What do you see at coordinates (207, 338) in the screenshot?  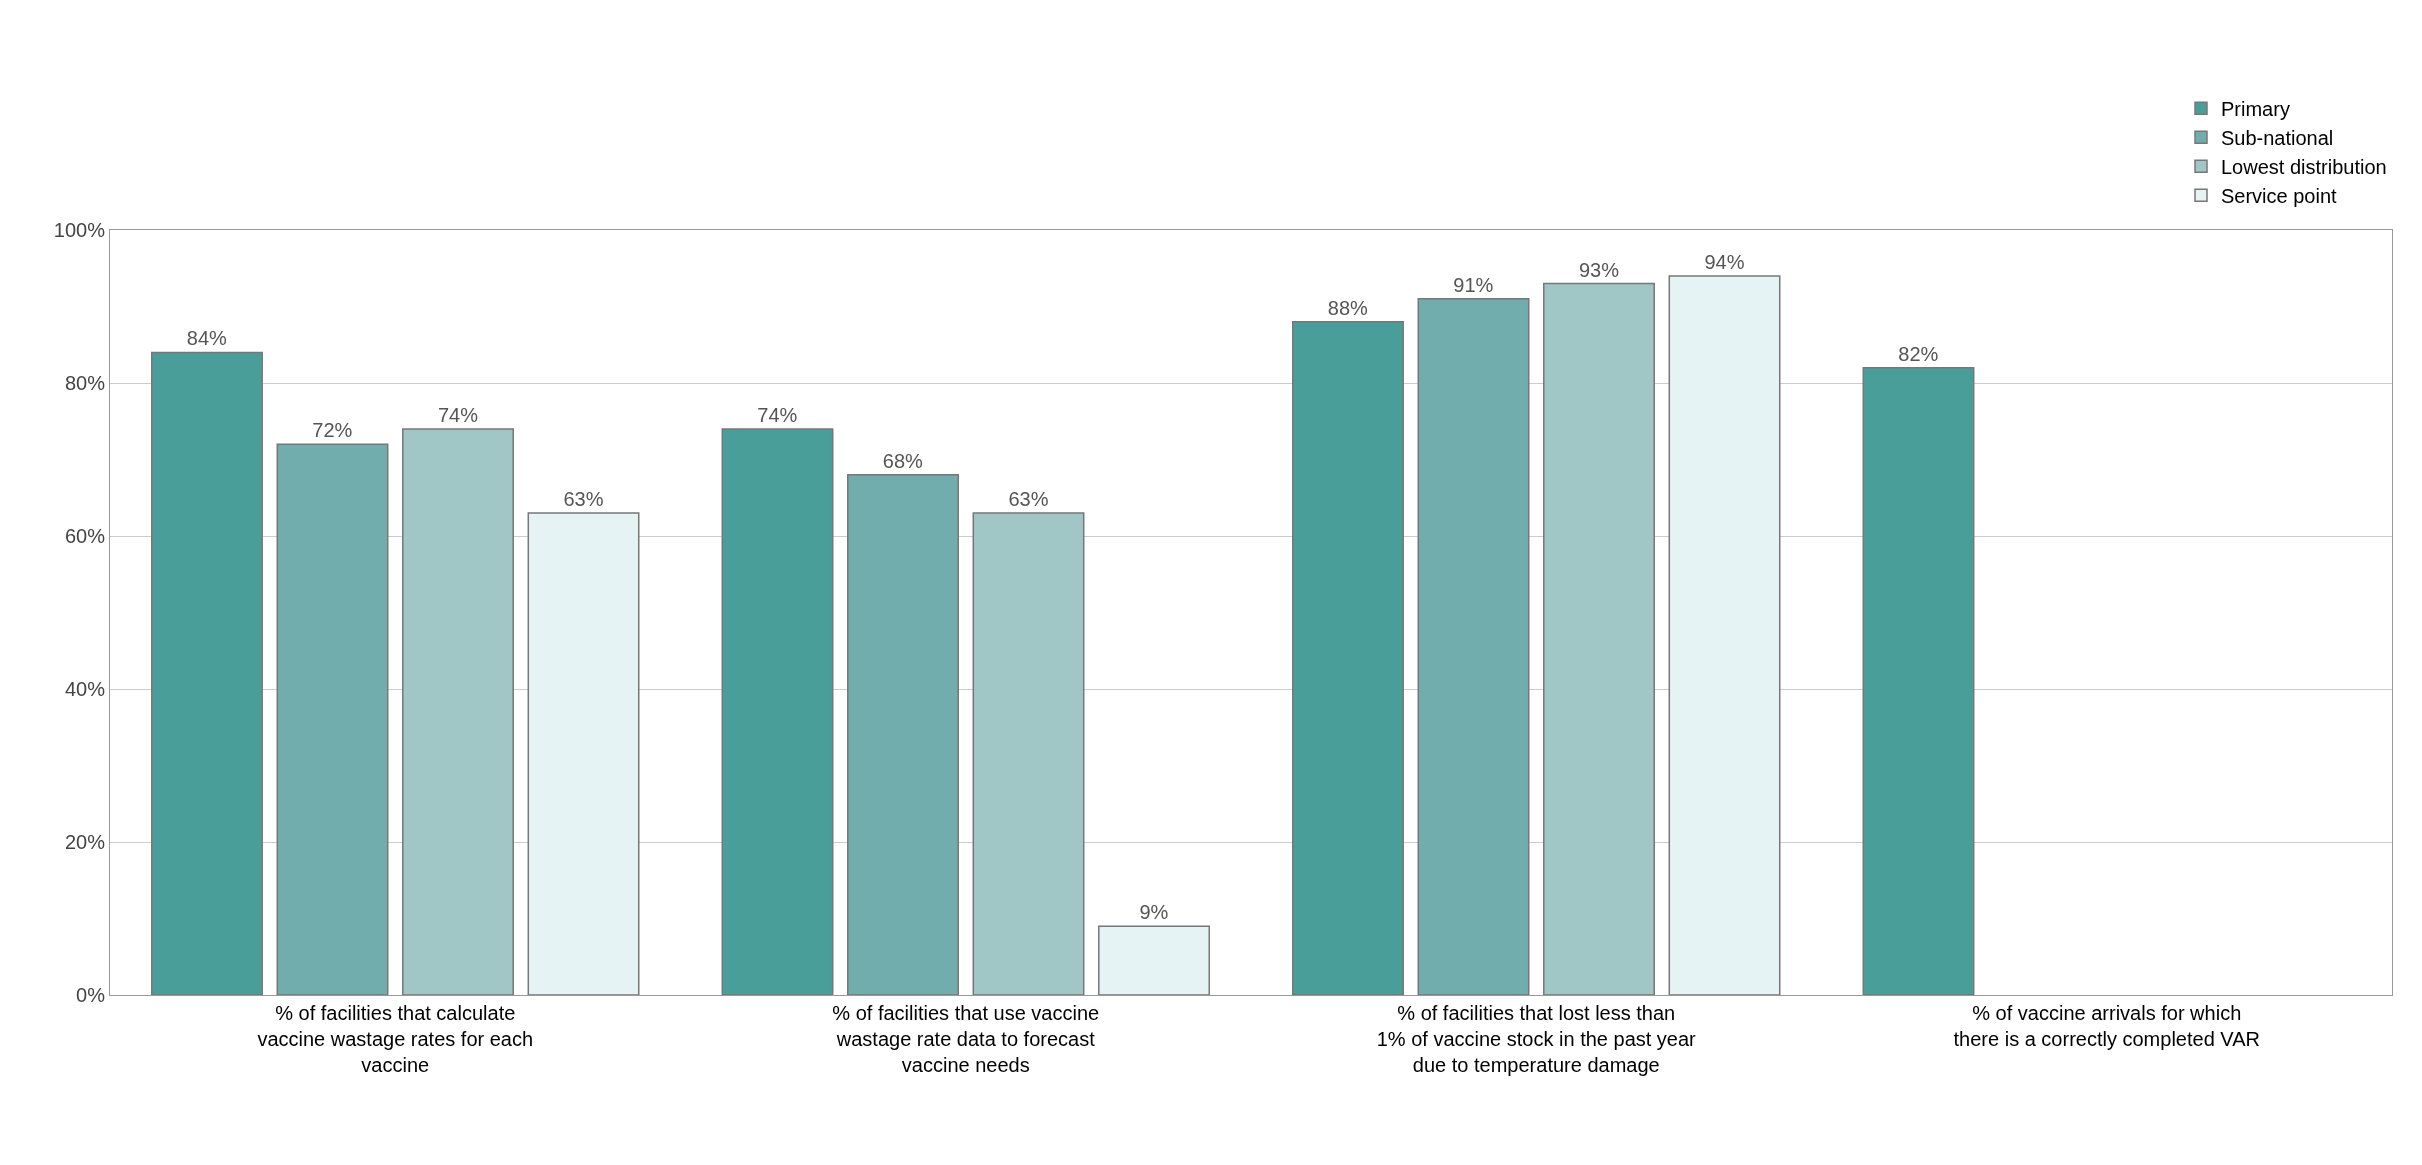 I see `data-label: 84%` at bounding box center [207, 338].